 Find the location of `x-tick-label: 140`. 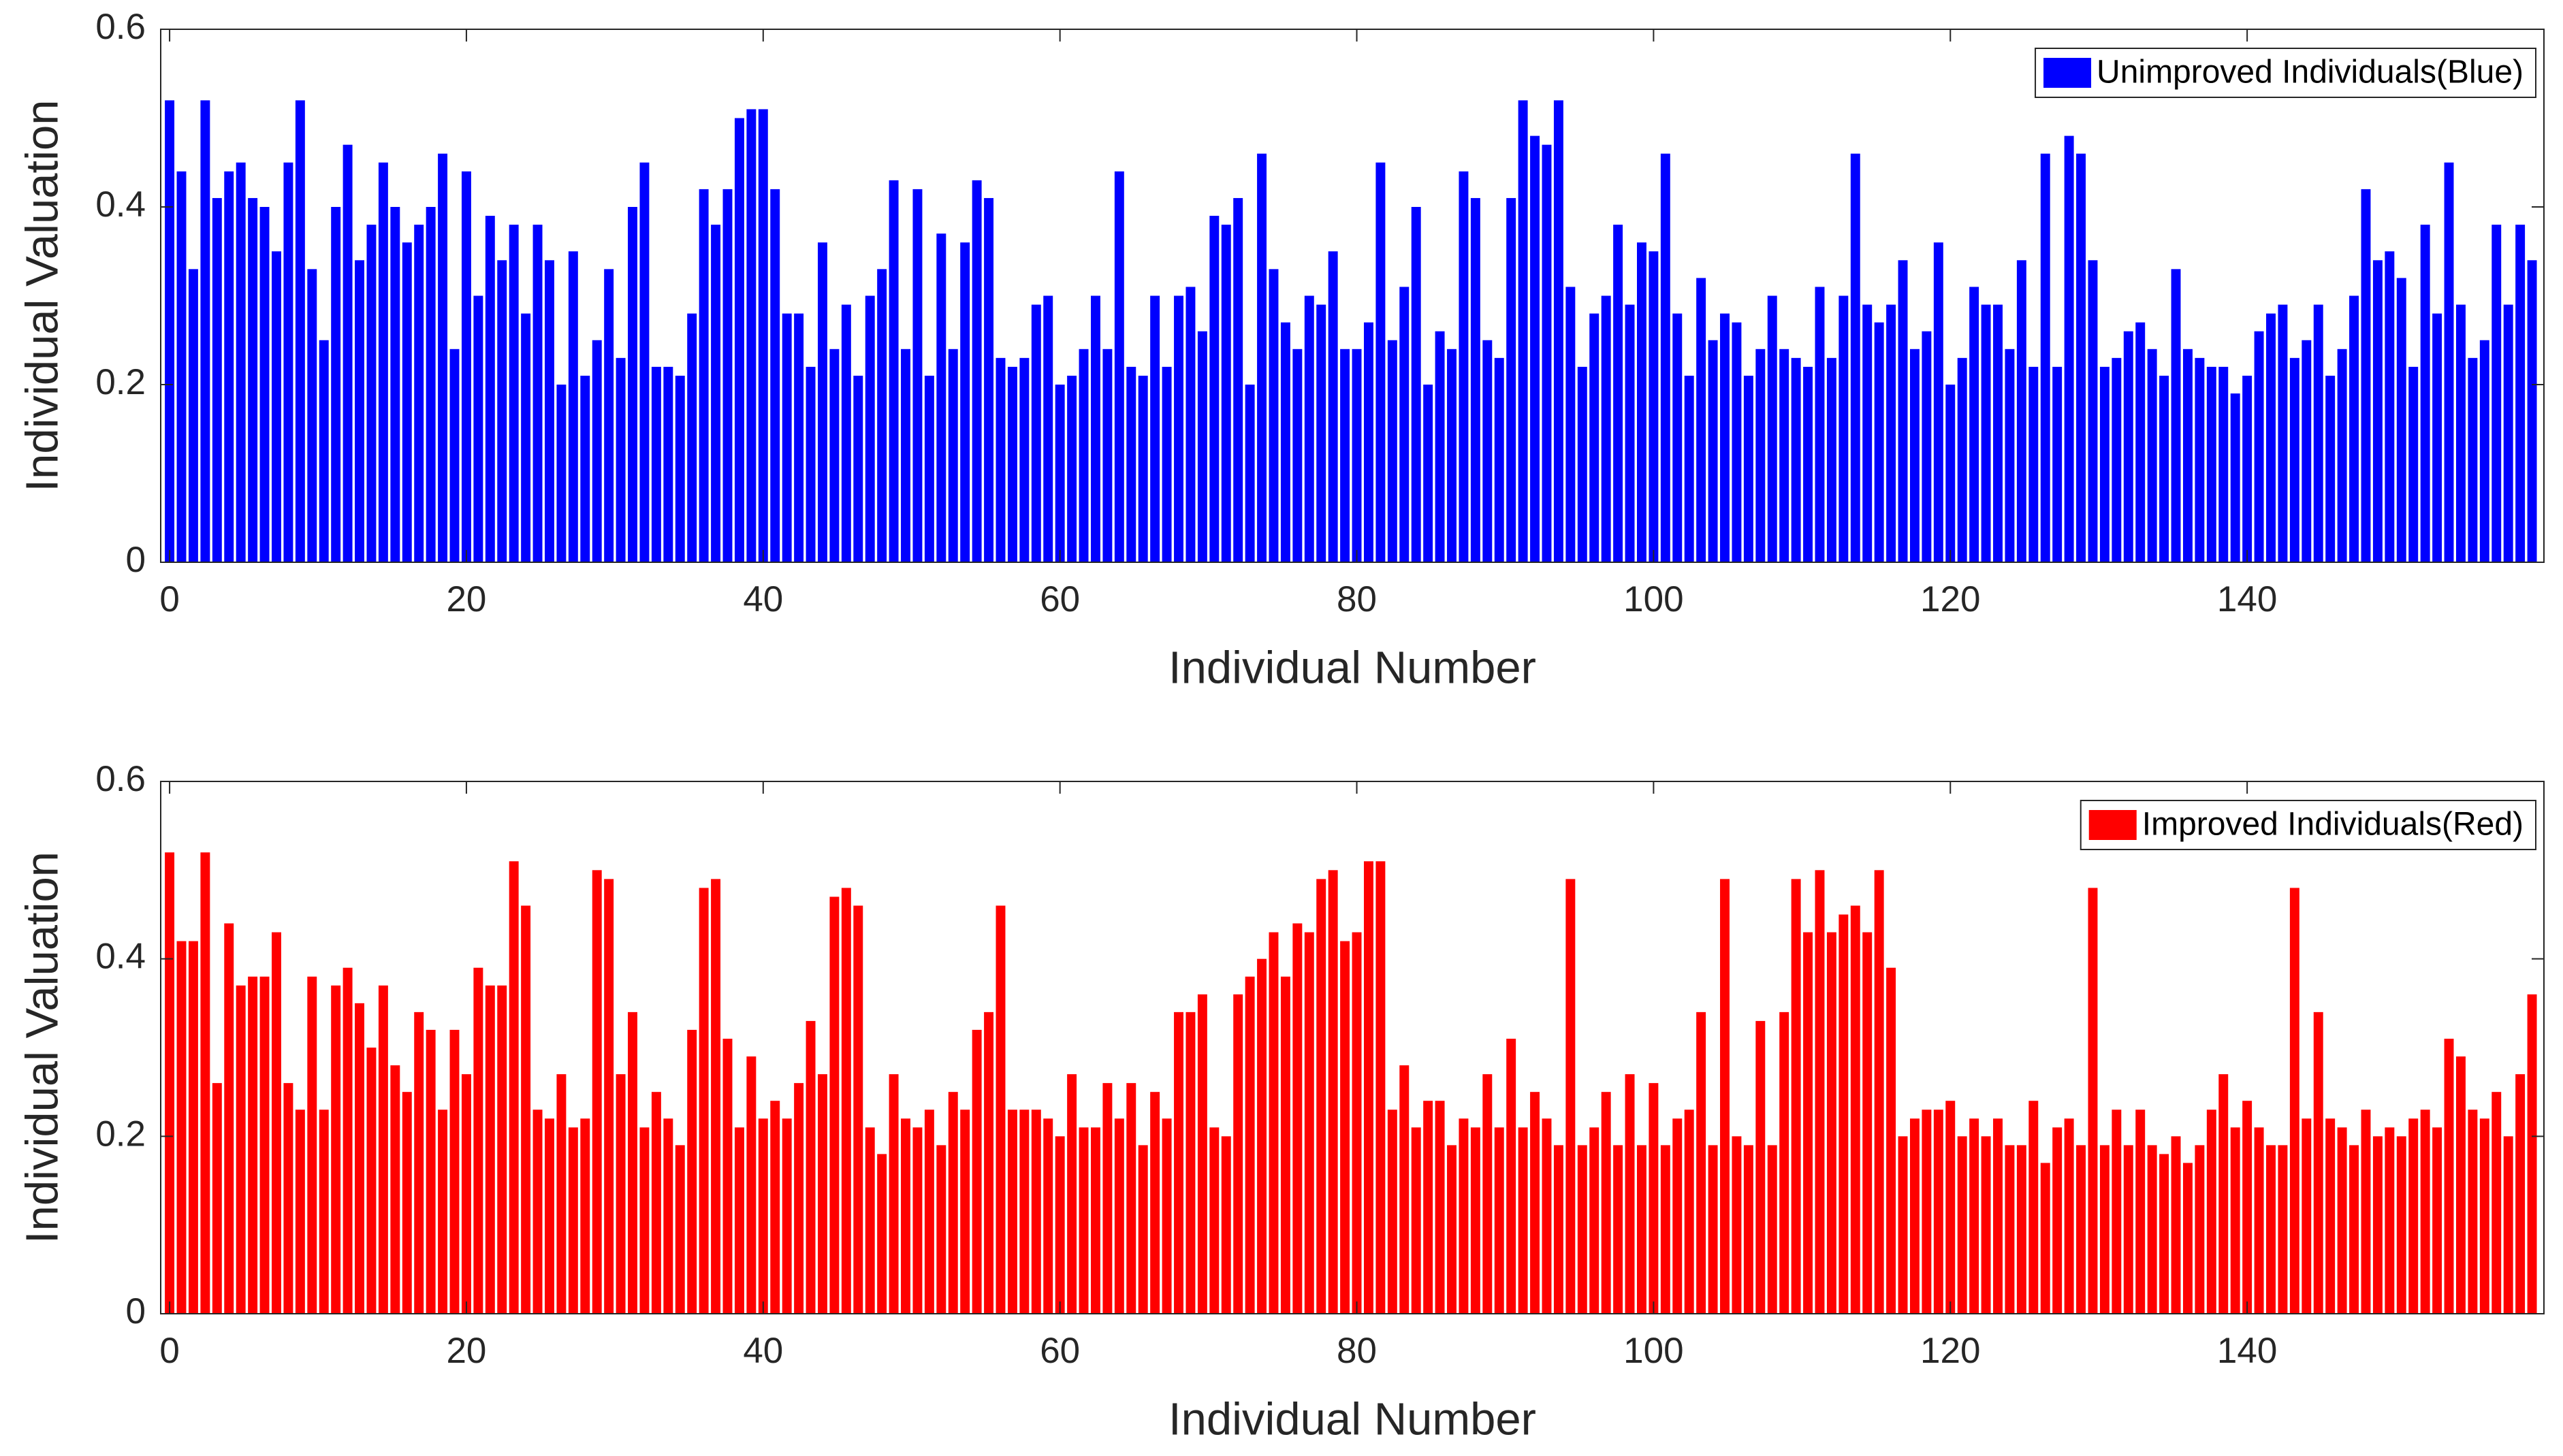

x-tick-label: 140 is located at coordinates (2247, 599).